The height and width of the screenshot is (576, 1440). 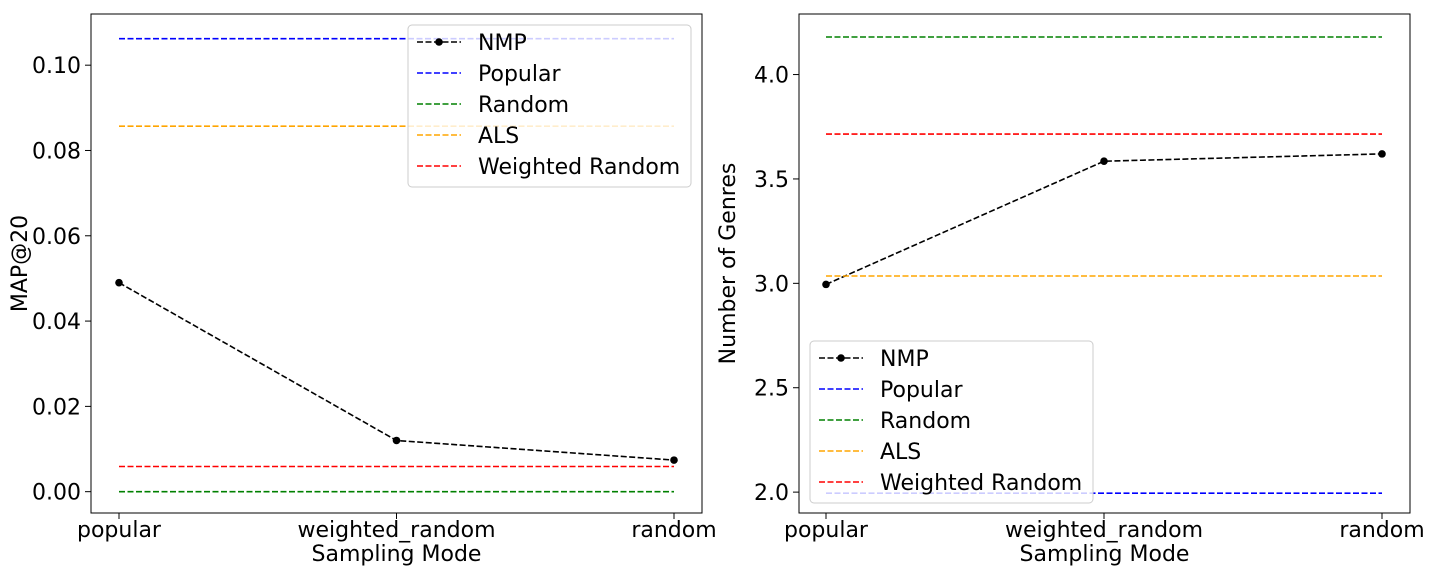 I want to click on y-tick-label: 4.0, so click(x=771, y=76).